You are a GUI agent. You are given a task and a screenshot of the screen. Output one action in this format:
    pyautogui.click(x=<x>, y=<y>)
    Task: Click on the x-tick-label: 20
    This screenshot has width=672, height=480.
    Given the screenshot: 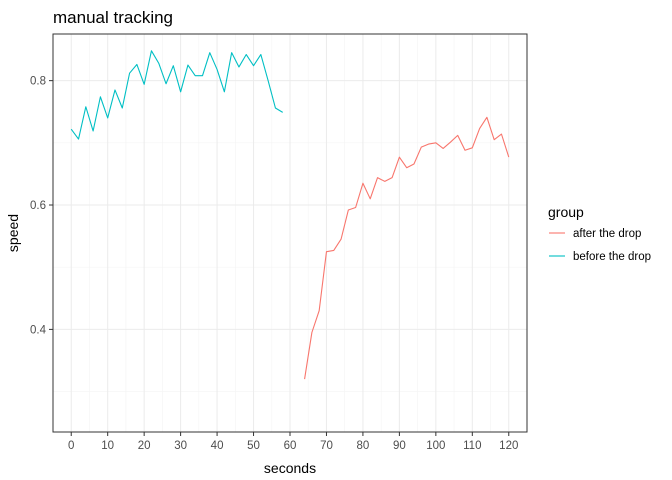 What is the action you would take?
    pyautogui.click(x=144, y=446)
    